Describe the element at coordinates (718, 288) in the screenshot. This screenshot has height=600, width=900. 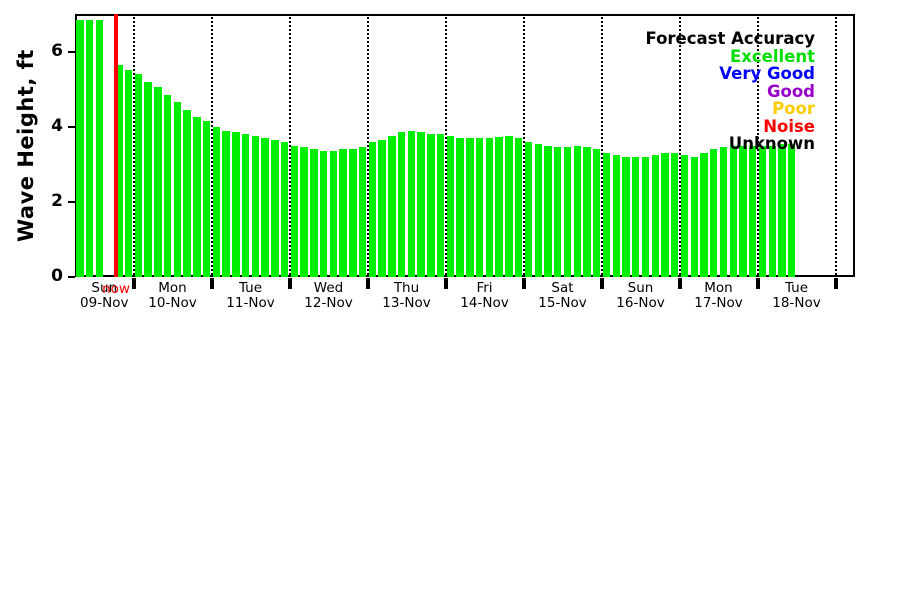
I see `day-name: Mon` at that location.